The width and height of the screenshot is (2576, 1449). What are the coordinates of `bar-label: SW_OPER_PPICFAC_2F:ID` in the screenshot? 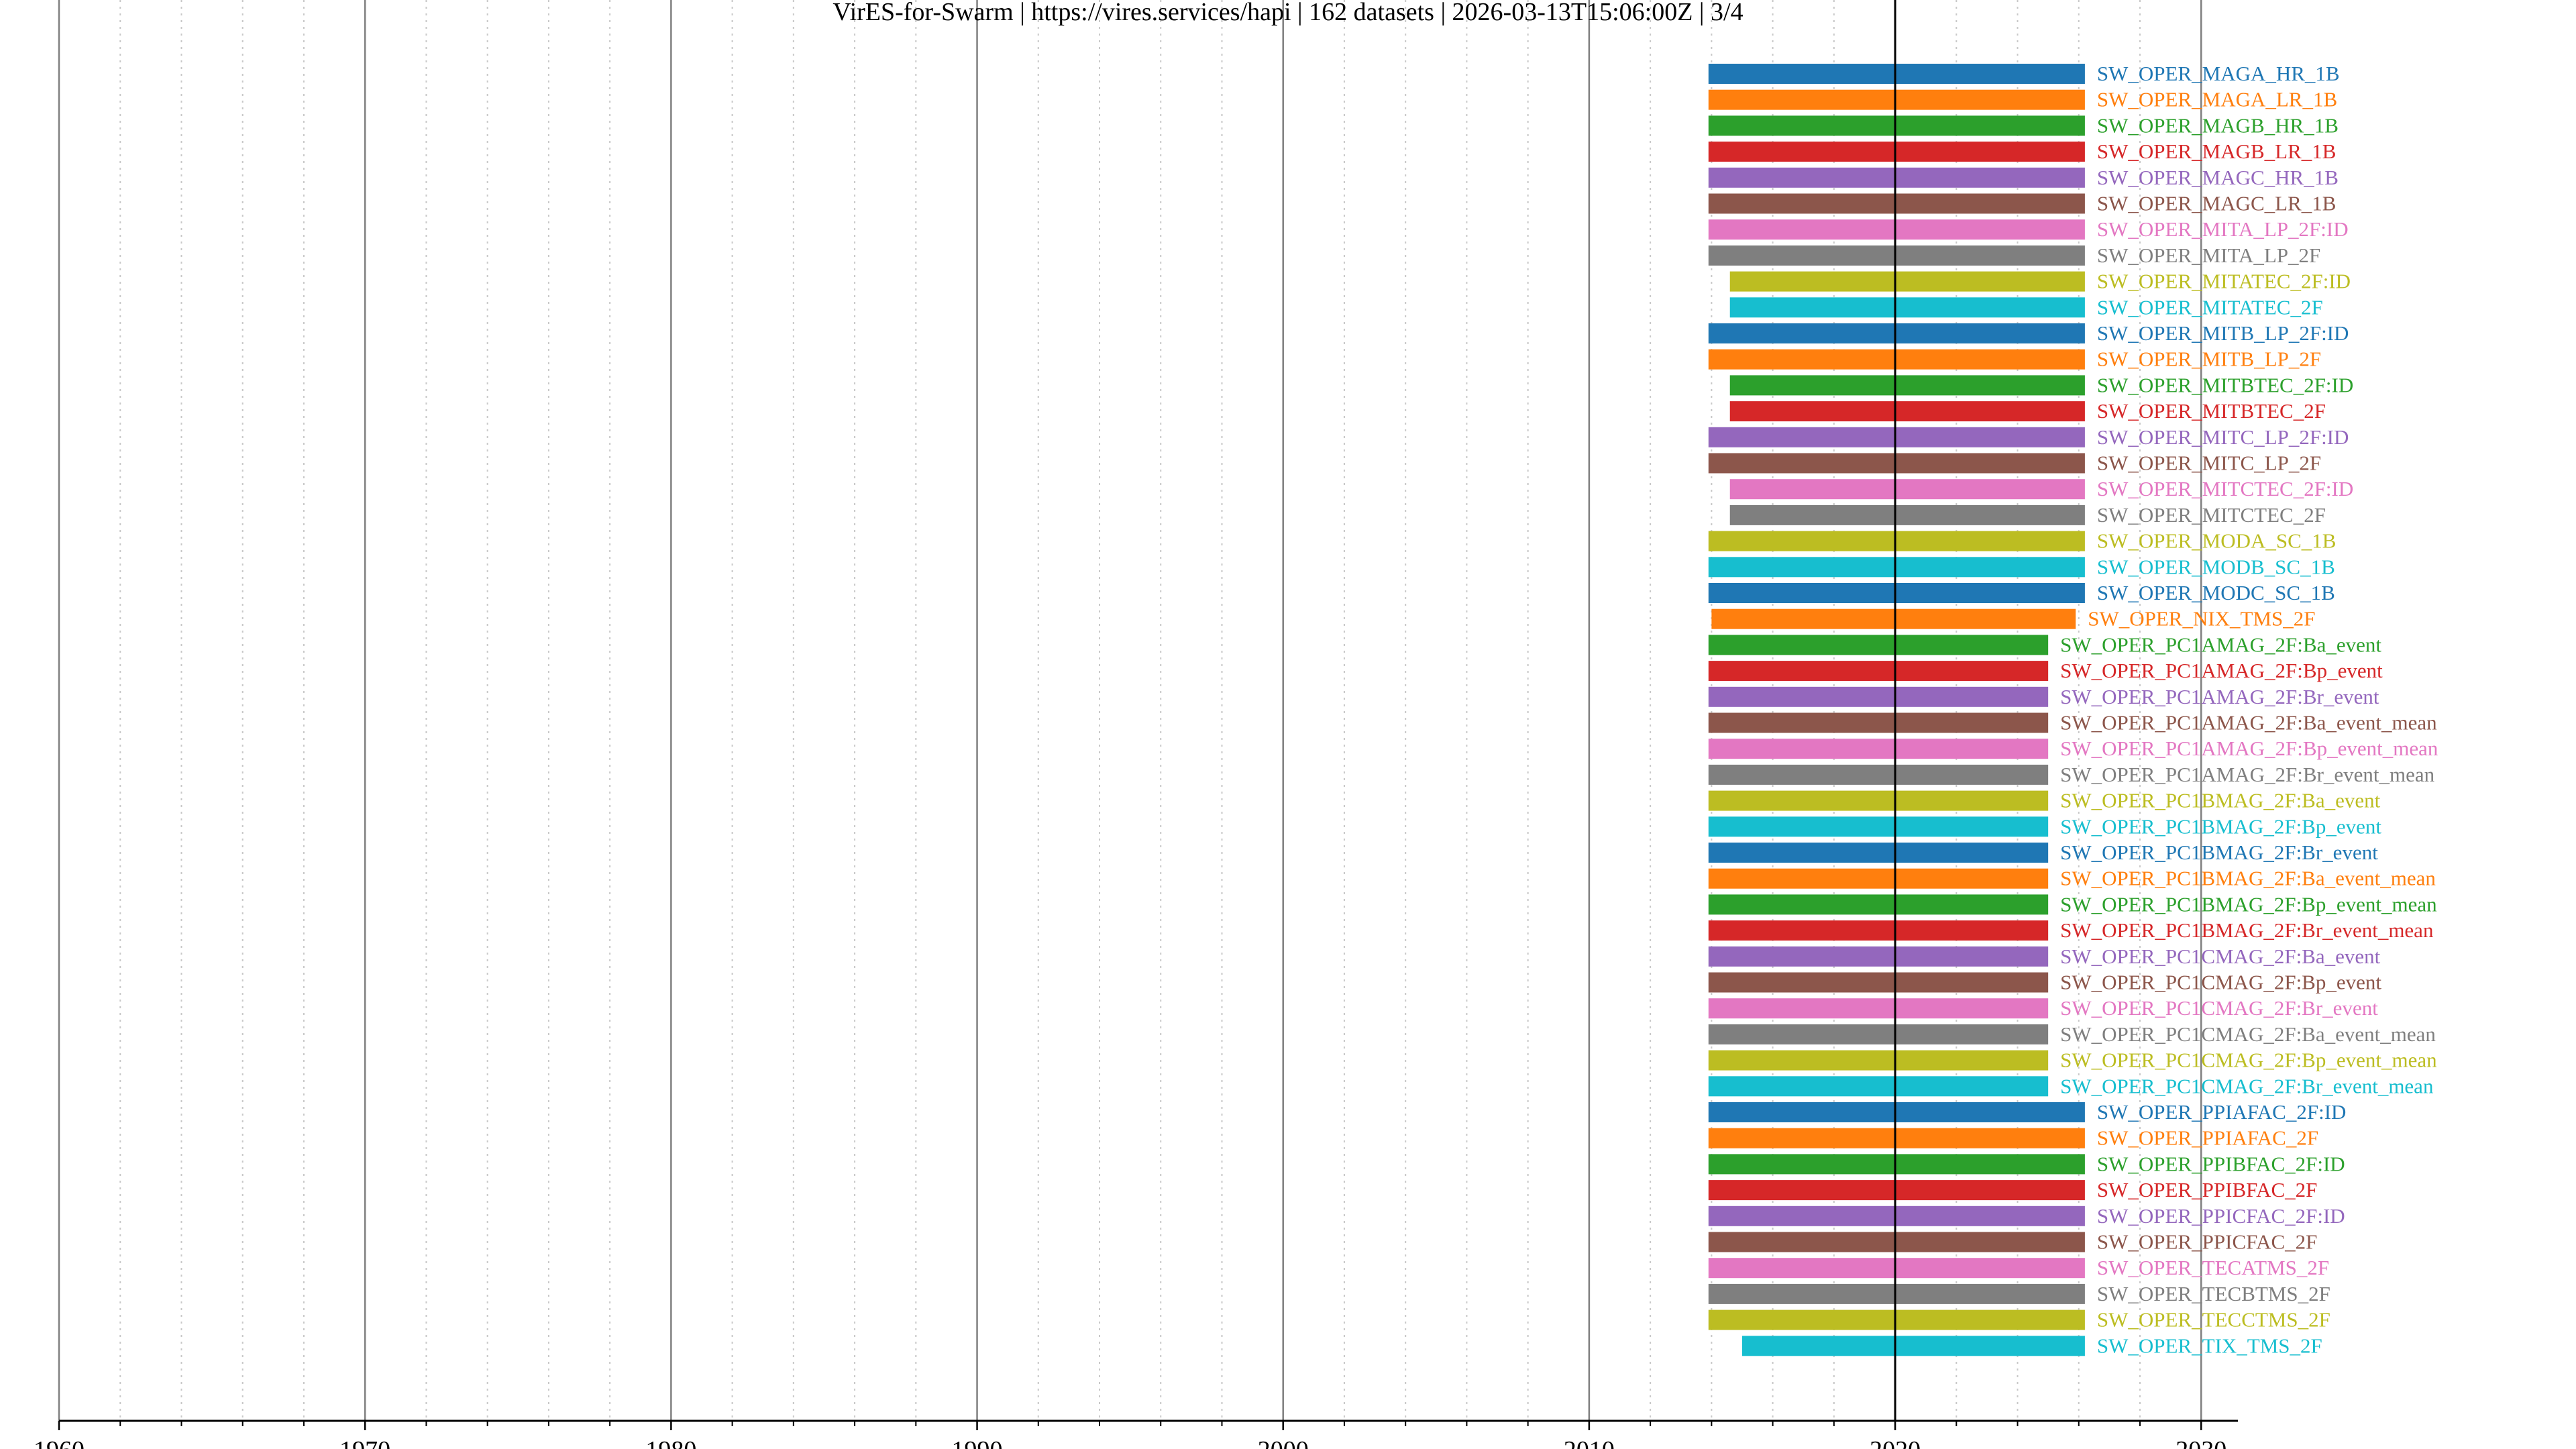 It's located at (2221, 1216).